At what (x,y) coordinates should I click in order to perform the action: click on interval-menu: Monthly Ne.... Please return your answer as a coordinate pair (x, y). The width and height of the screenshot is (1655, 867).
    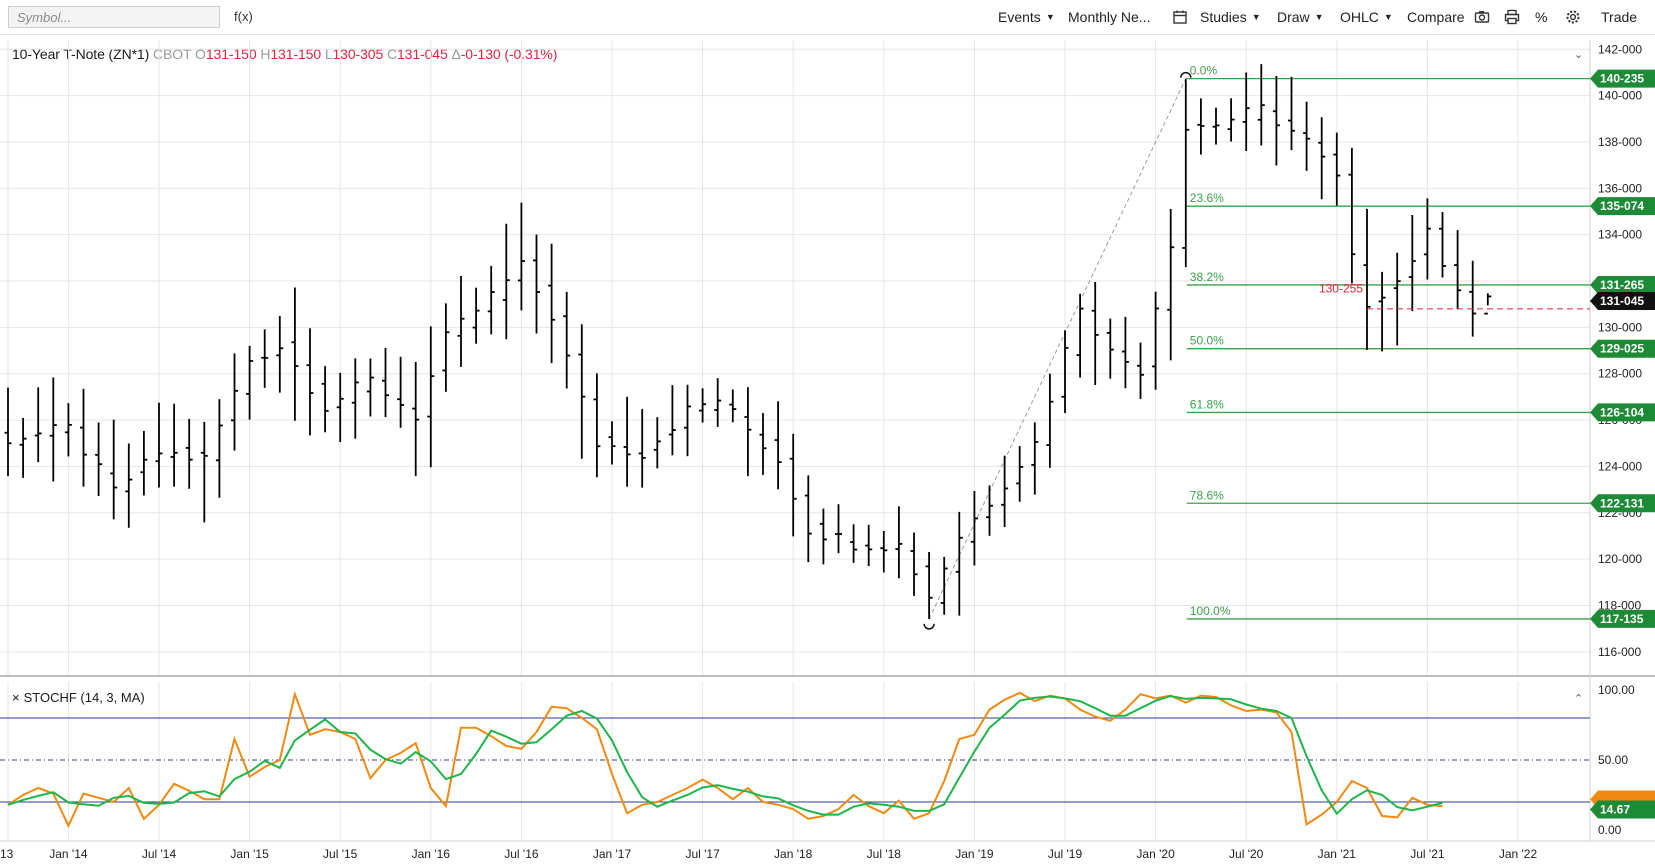
    Looking at the image, I should click on (1109, 17).